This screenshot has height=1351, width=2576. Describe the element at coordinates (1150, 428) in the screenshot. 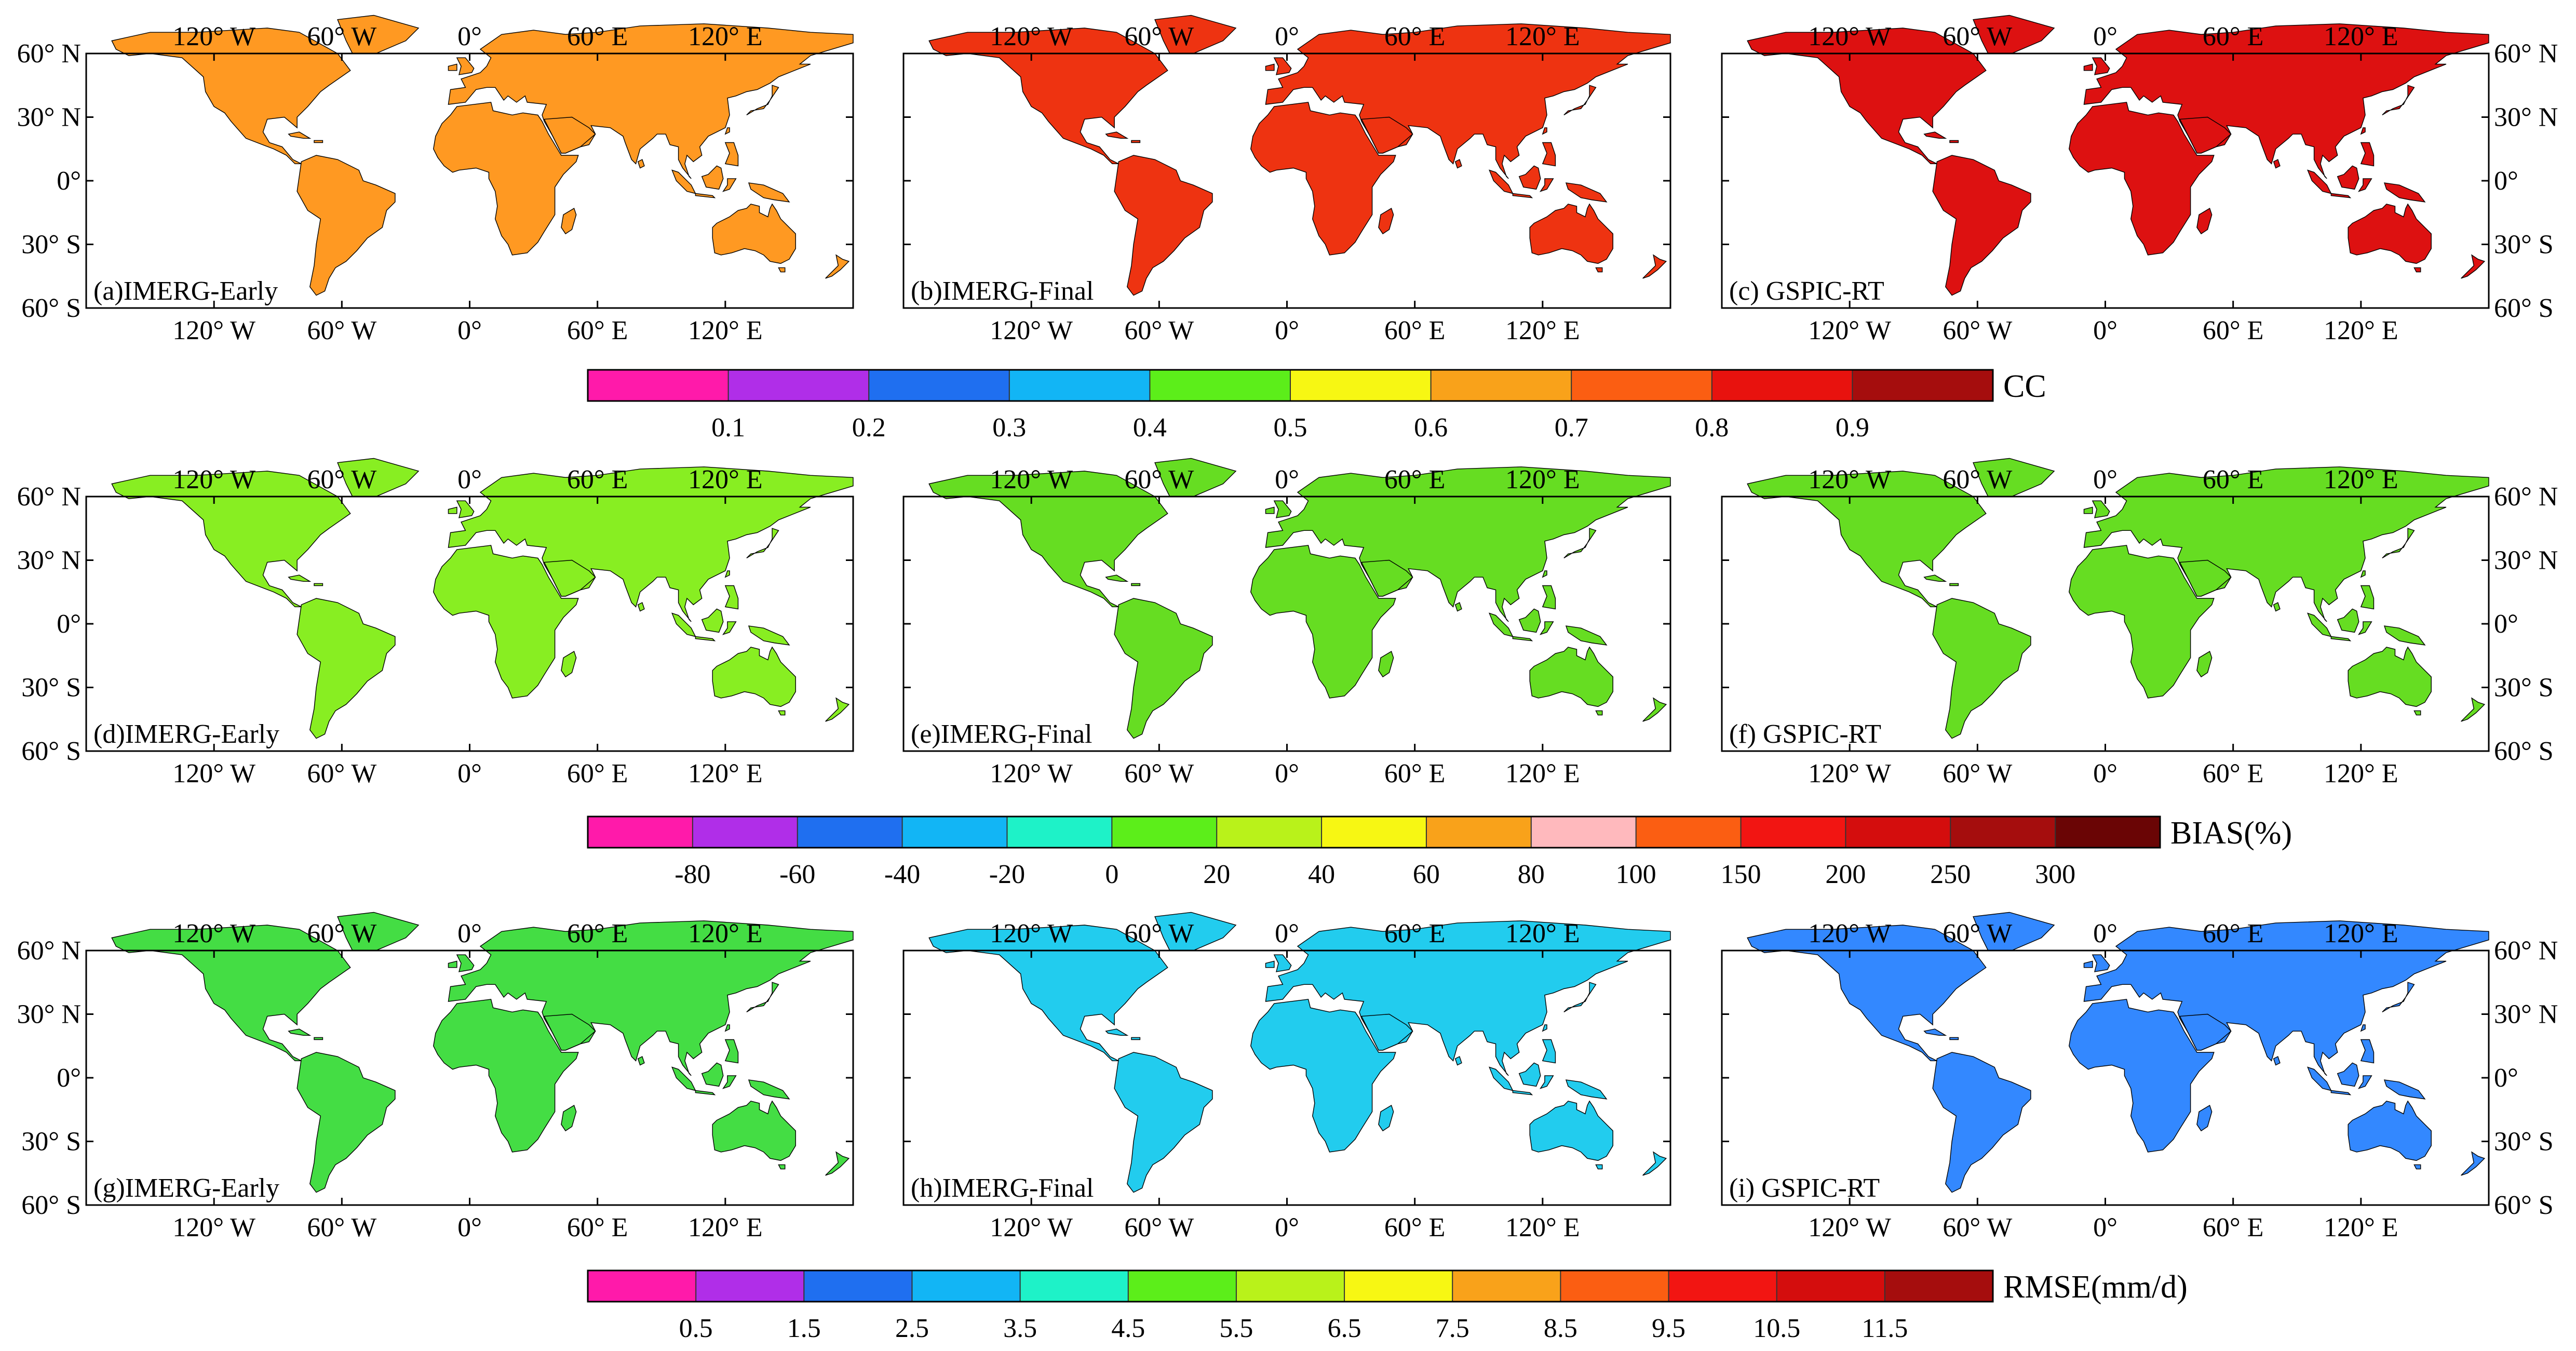

I see `colorbar-tick-label: 0.4` at that location.